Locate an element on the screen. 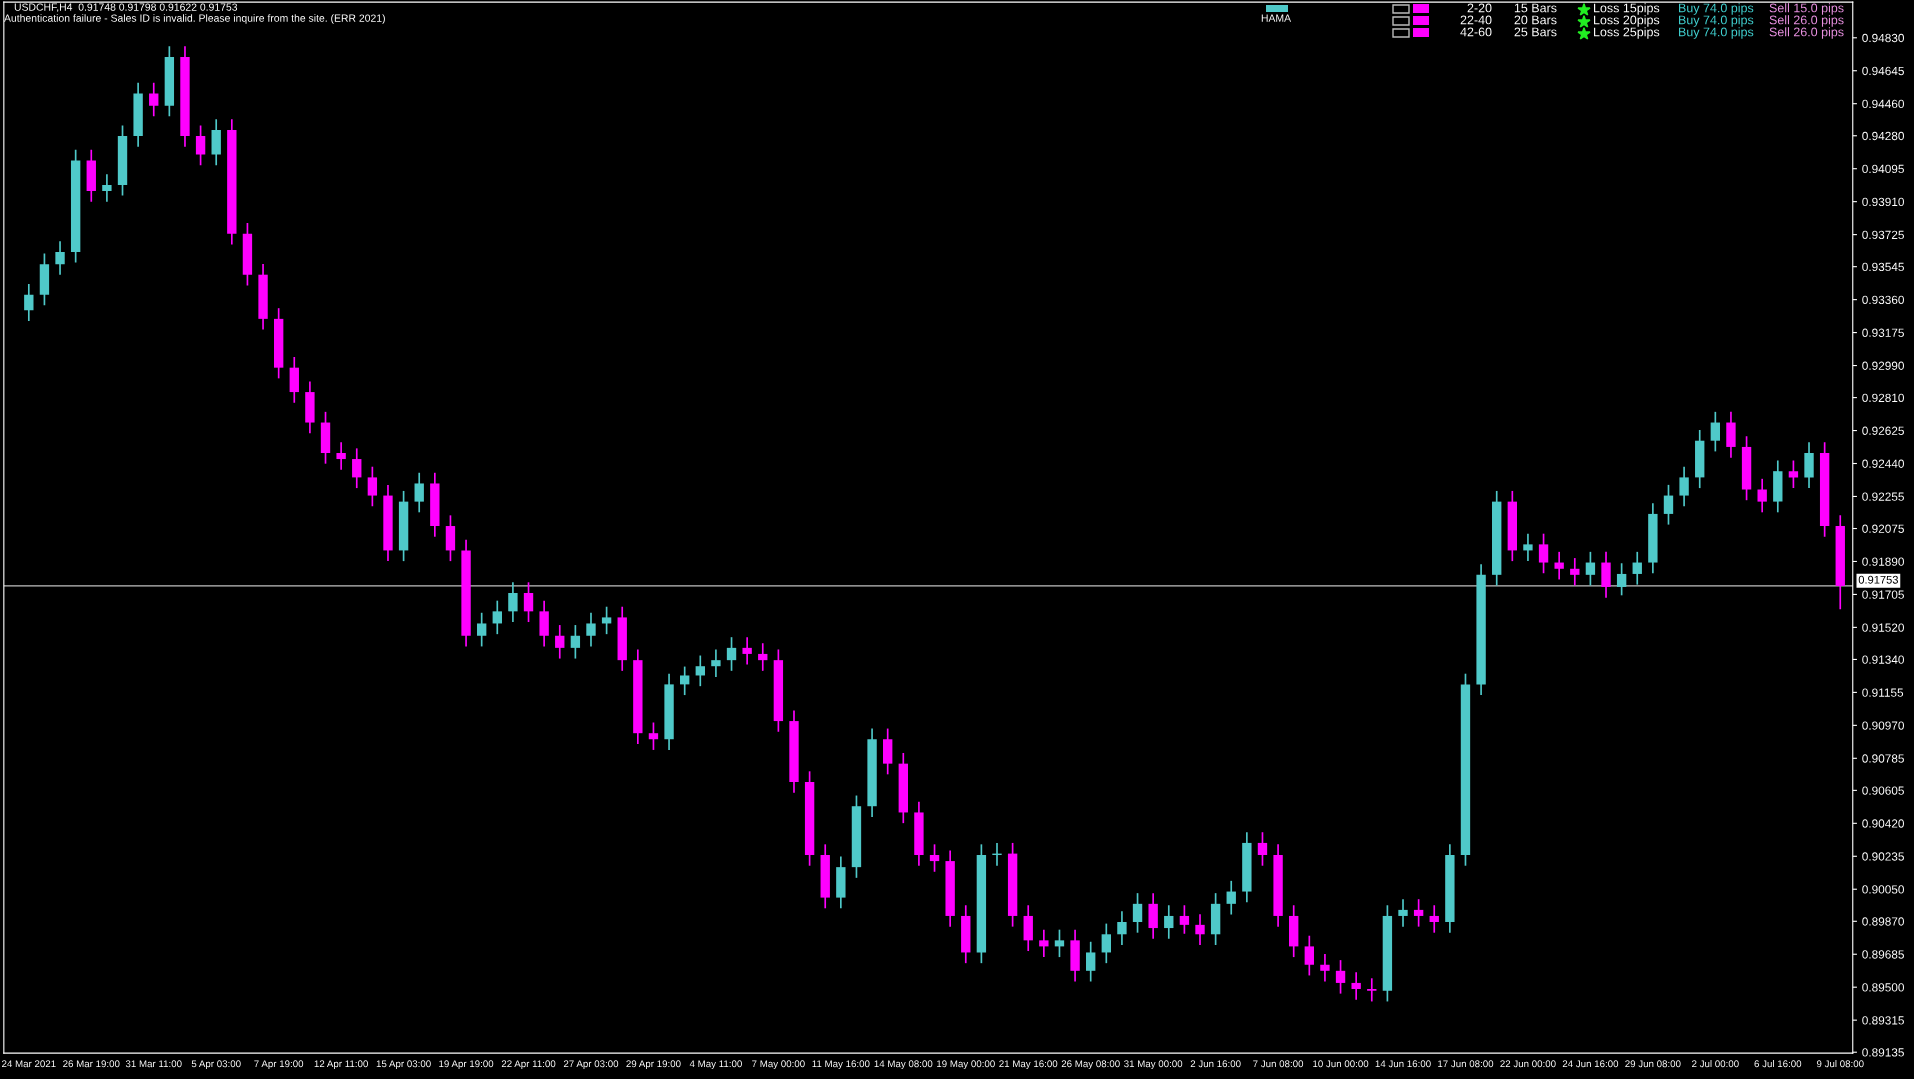  y-tick-label: 0.90420 is located at coordinates (1883, 823).